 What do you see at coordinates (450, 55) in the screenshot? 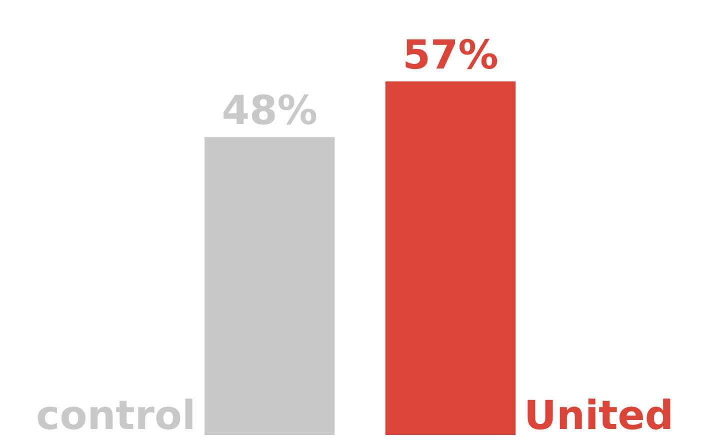
I see `data-label: 57%` at bounding box center [450, 55].